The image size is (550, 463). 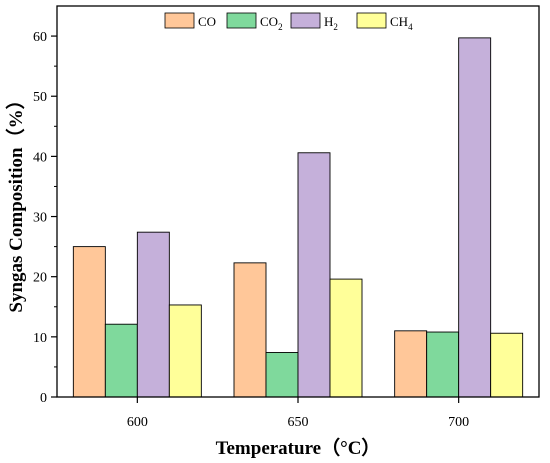 What do you see at coordinates (40, 157) in the screenshot?
I see `y-tick-label-40: 40` at bounding box center [40, 157].